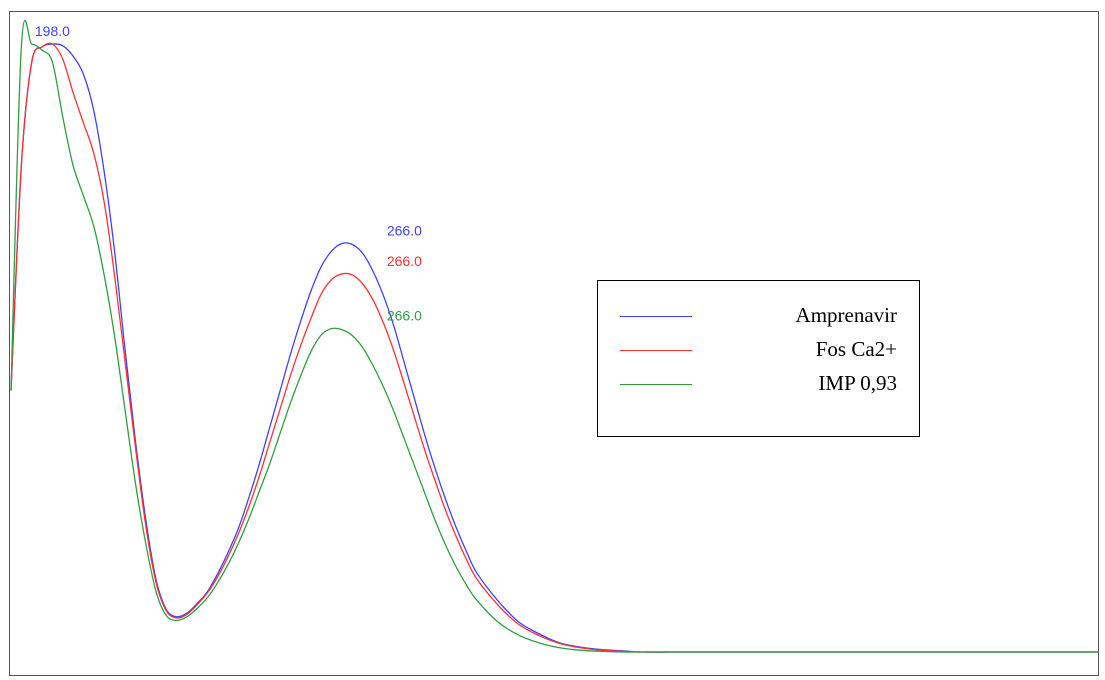  What do you see at coordinates (52, 31) in the screenshot?
I see `peak-label-amprenavir: 198.0` at bounding box center [52, 31].